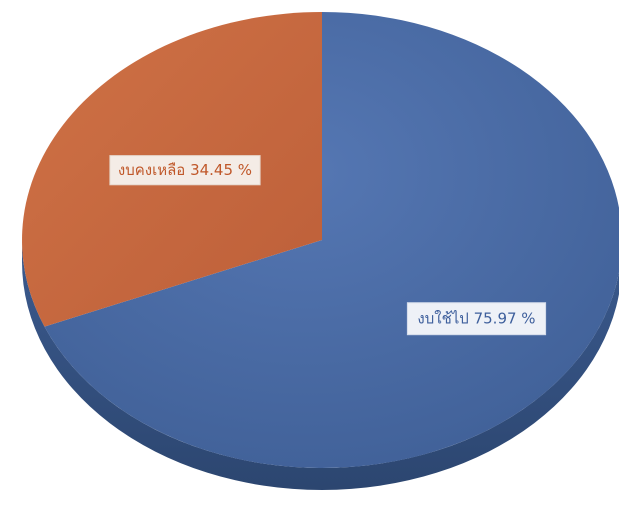  I want to click on data-label-used-text: งบใช้ไป 75.97 %, so click(476, 319).